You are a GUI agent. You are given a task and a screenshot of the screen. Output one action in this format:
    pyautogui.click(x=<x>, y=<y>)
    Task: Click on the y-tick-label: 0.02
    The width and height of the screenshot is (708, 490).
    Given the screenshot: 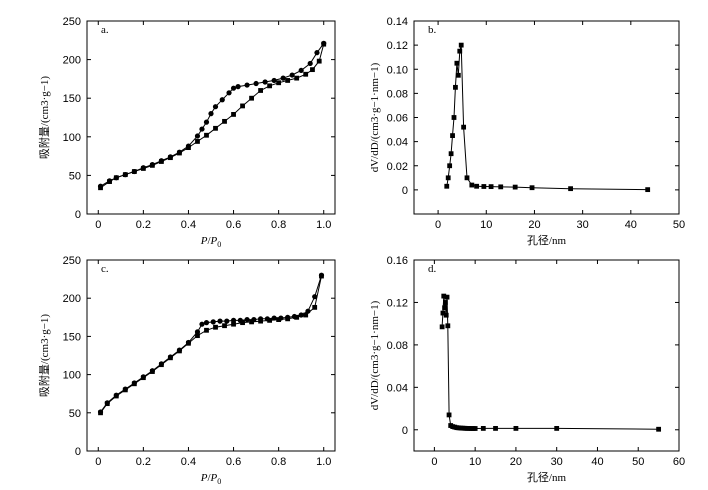 What is the action you would take?
    pyautogui.click(x=397, y=167)
    